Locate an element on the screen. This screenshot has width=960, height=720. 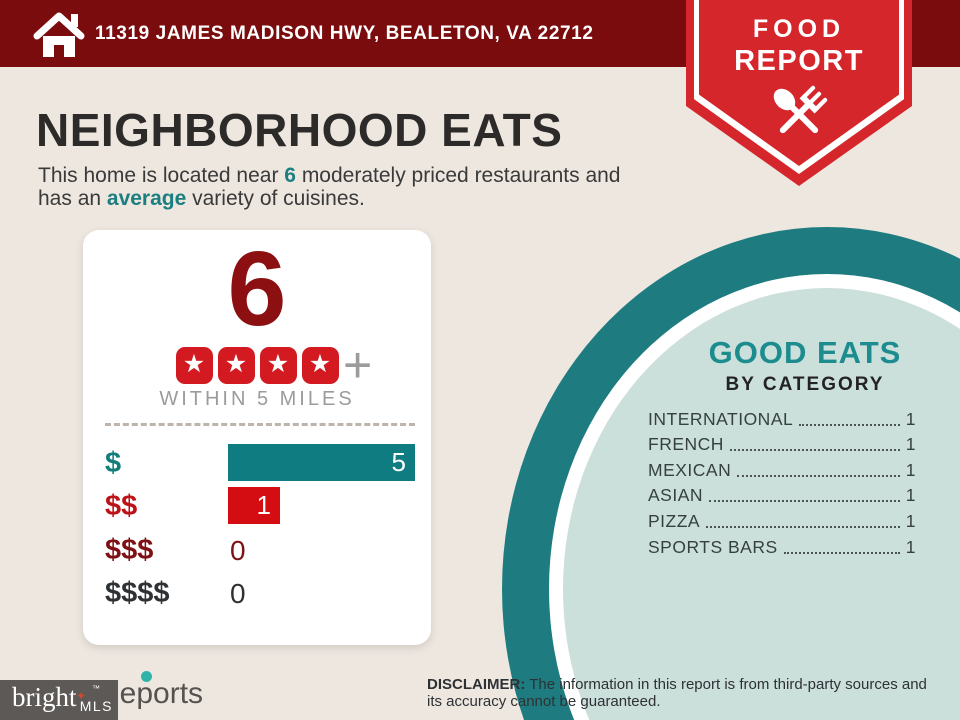
category-row: INTERNATIONAL 1 is located at coordinates (782, 417).